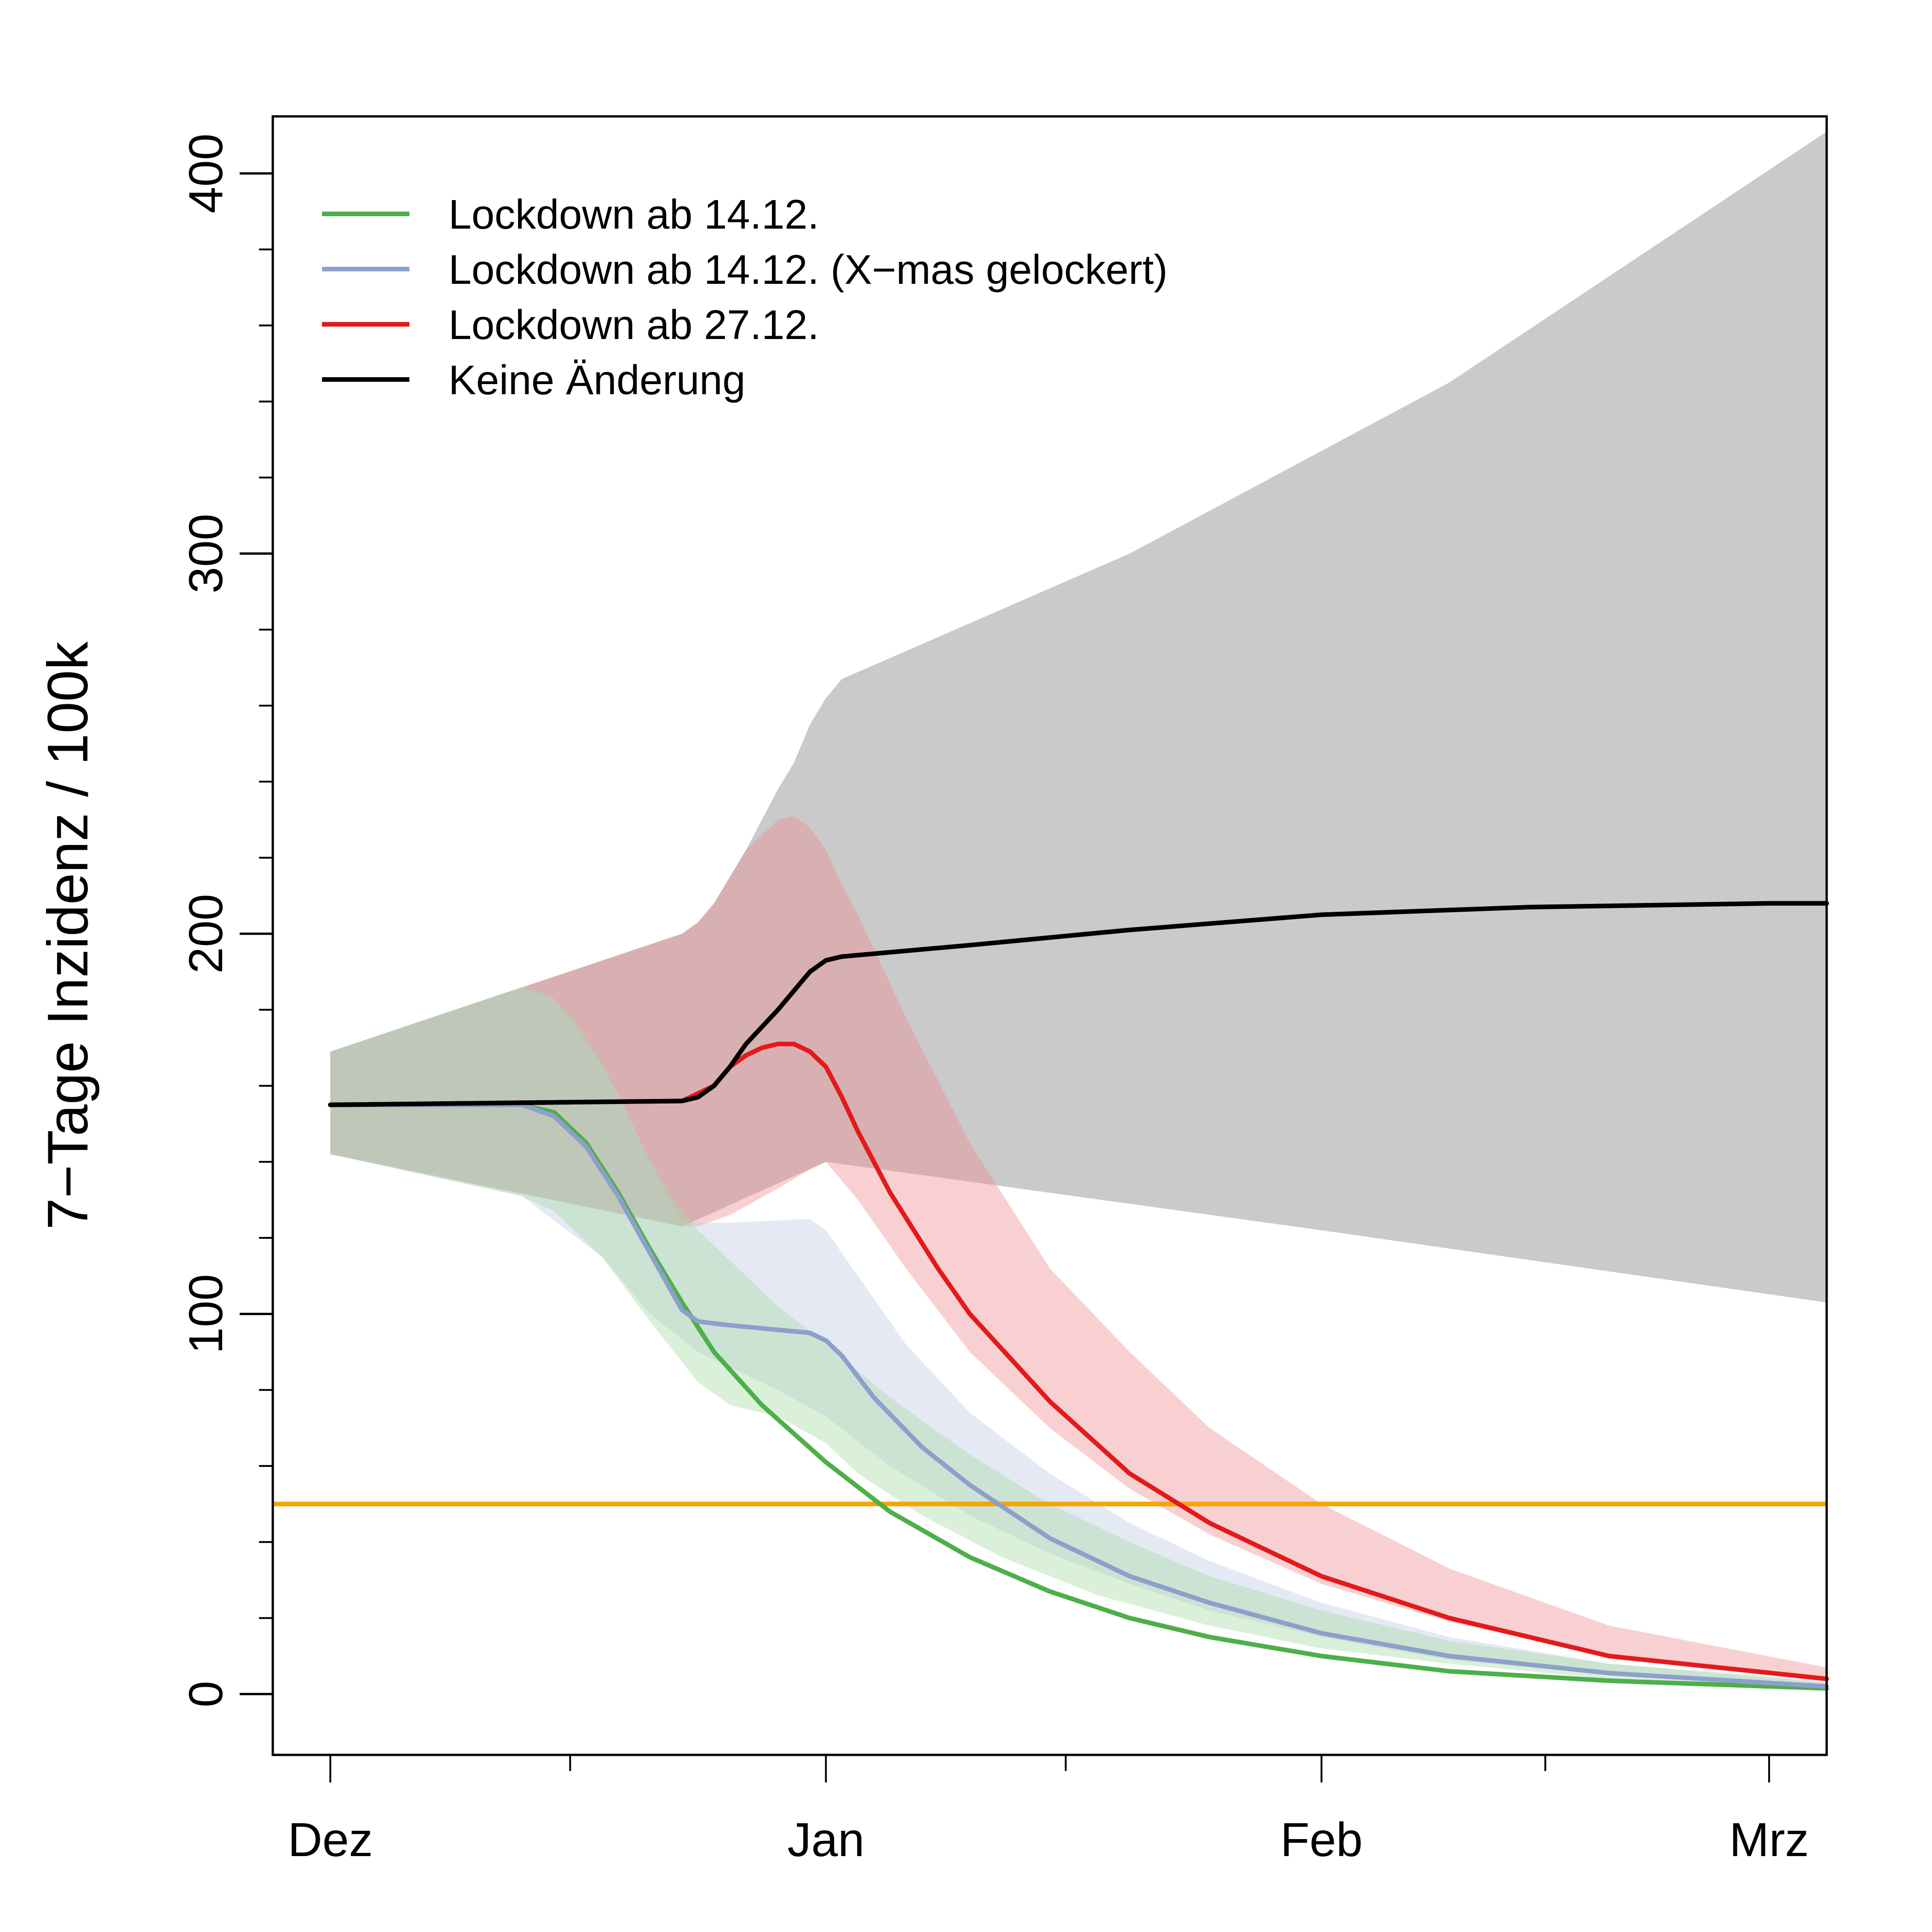 The width and height of the screenshot is (1932, 1932). Describe the element at coordinates (633, 215) in the screenshot. I see `legend-label: Lockdown ab 14.12.` at that location.